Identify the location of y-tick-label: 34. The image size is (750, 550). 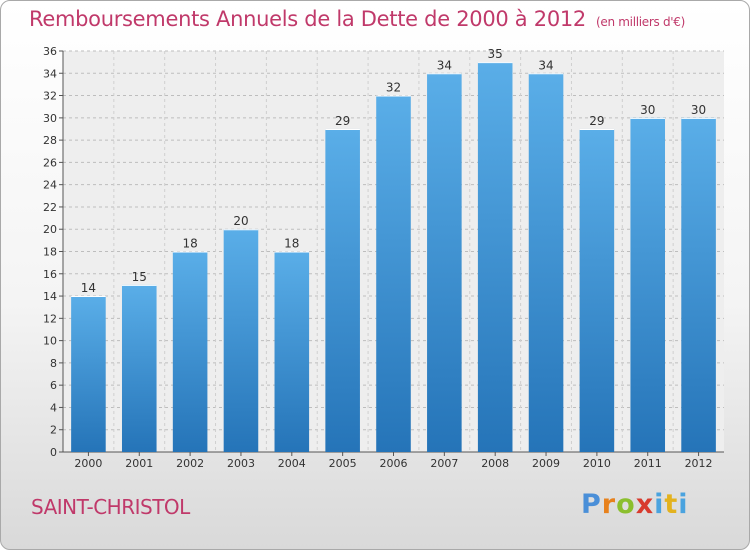
(50, 73).